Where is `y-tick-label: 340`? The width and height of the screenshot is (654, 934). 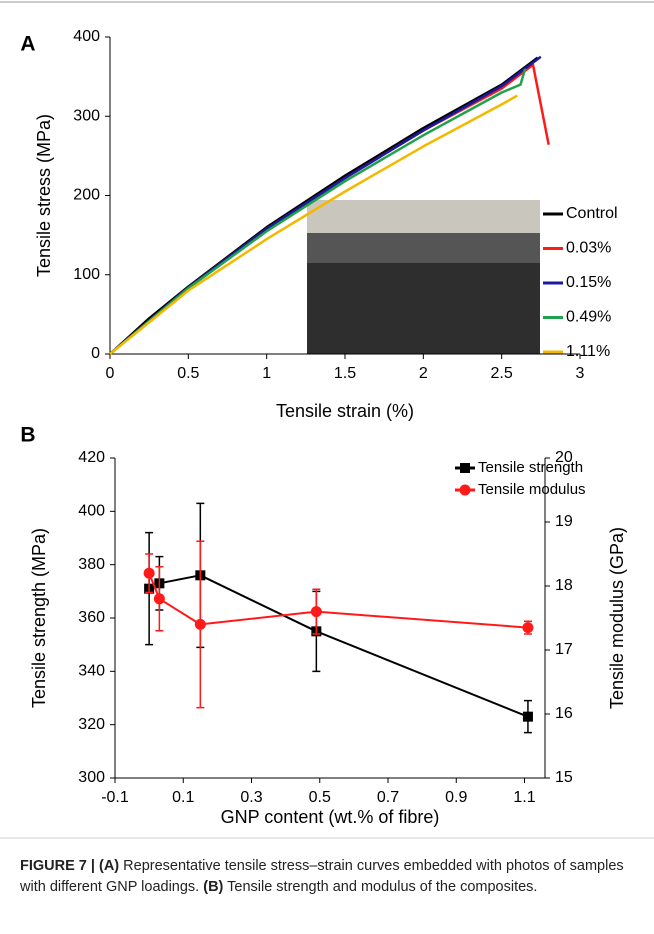
y-tick-label: 340 is located at coordinates (91, 671).